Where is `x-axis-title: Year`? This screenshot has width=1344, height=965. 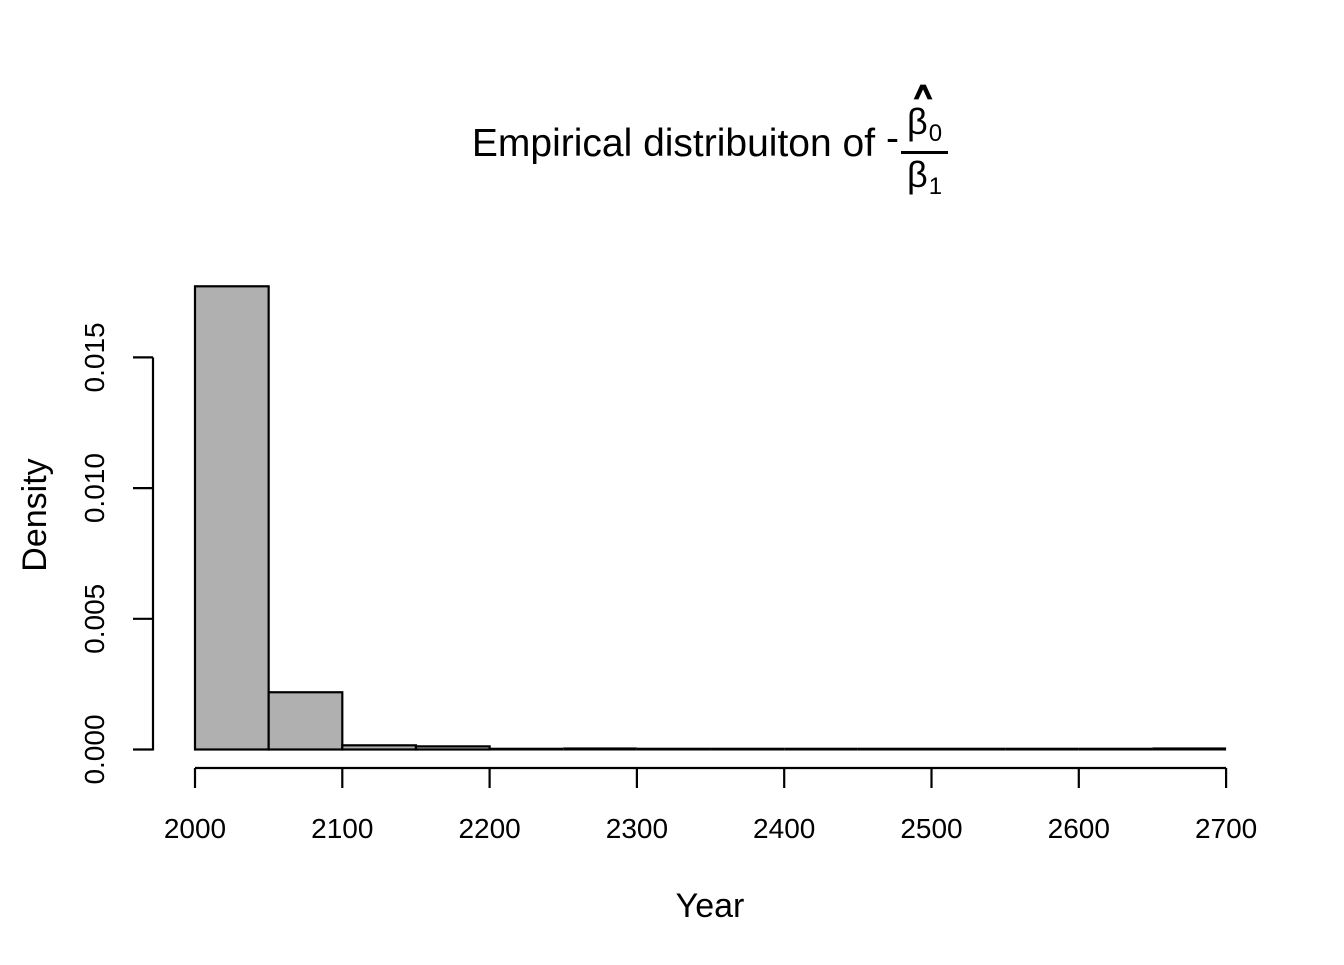
x-axis-title: Year is located at coordinates (710, 906).